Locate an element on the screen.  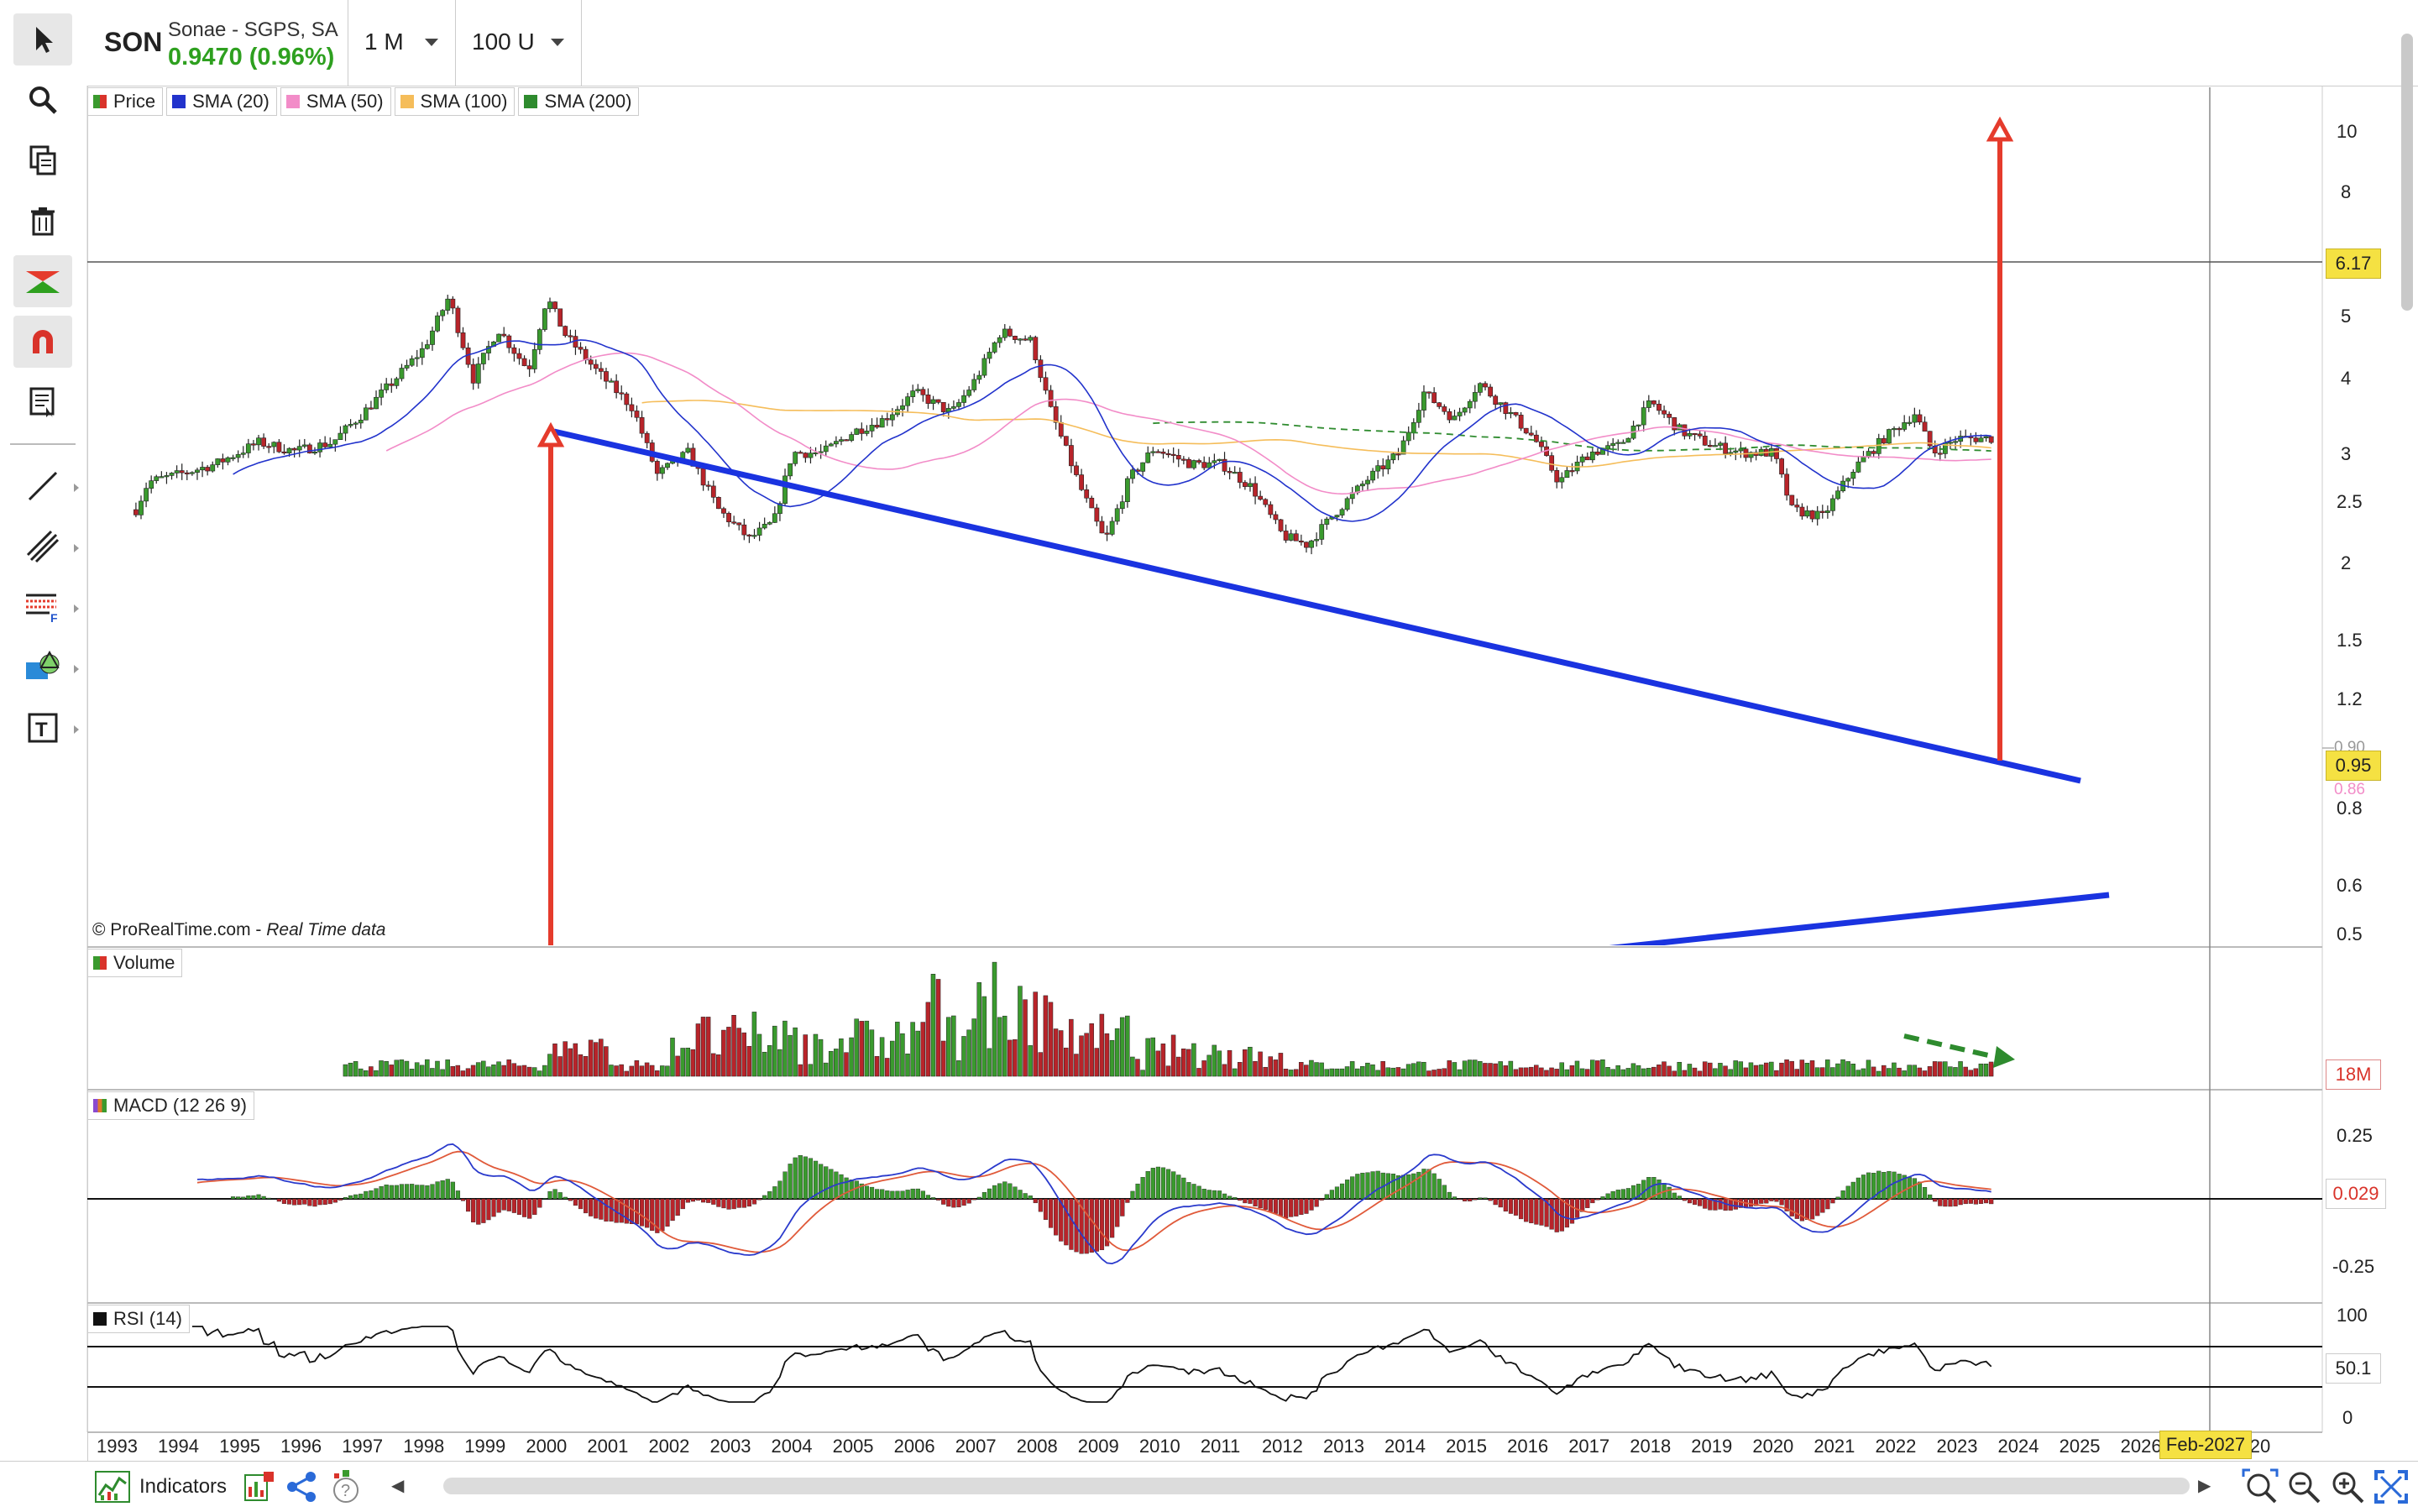
timeline-scrollbar is located at coordinates (1316, 1486).